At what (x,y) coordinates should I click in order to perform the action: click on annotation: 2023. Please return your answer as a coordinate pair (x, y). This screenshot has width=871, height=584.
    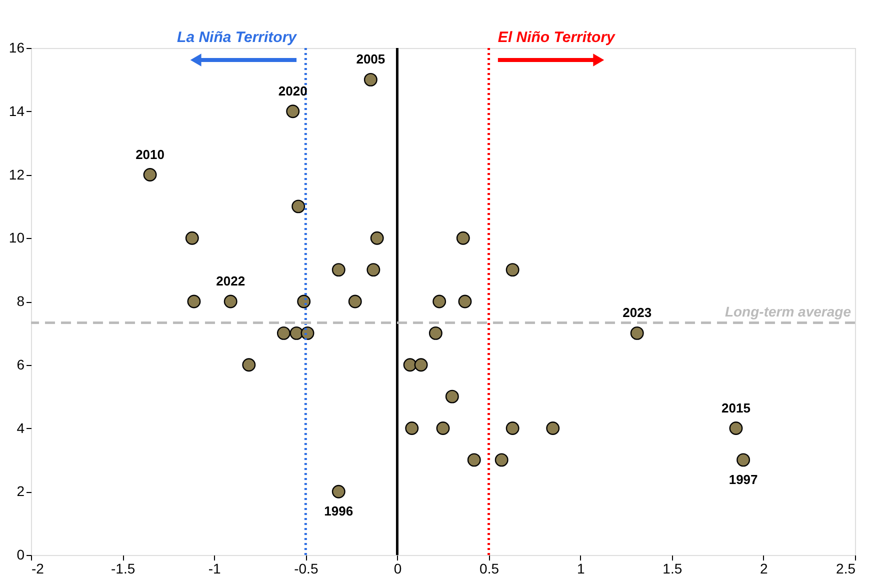
    Looking at the image, I should click on (637, 312).